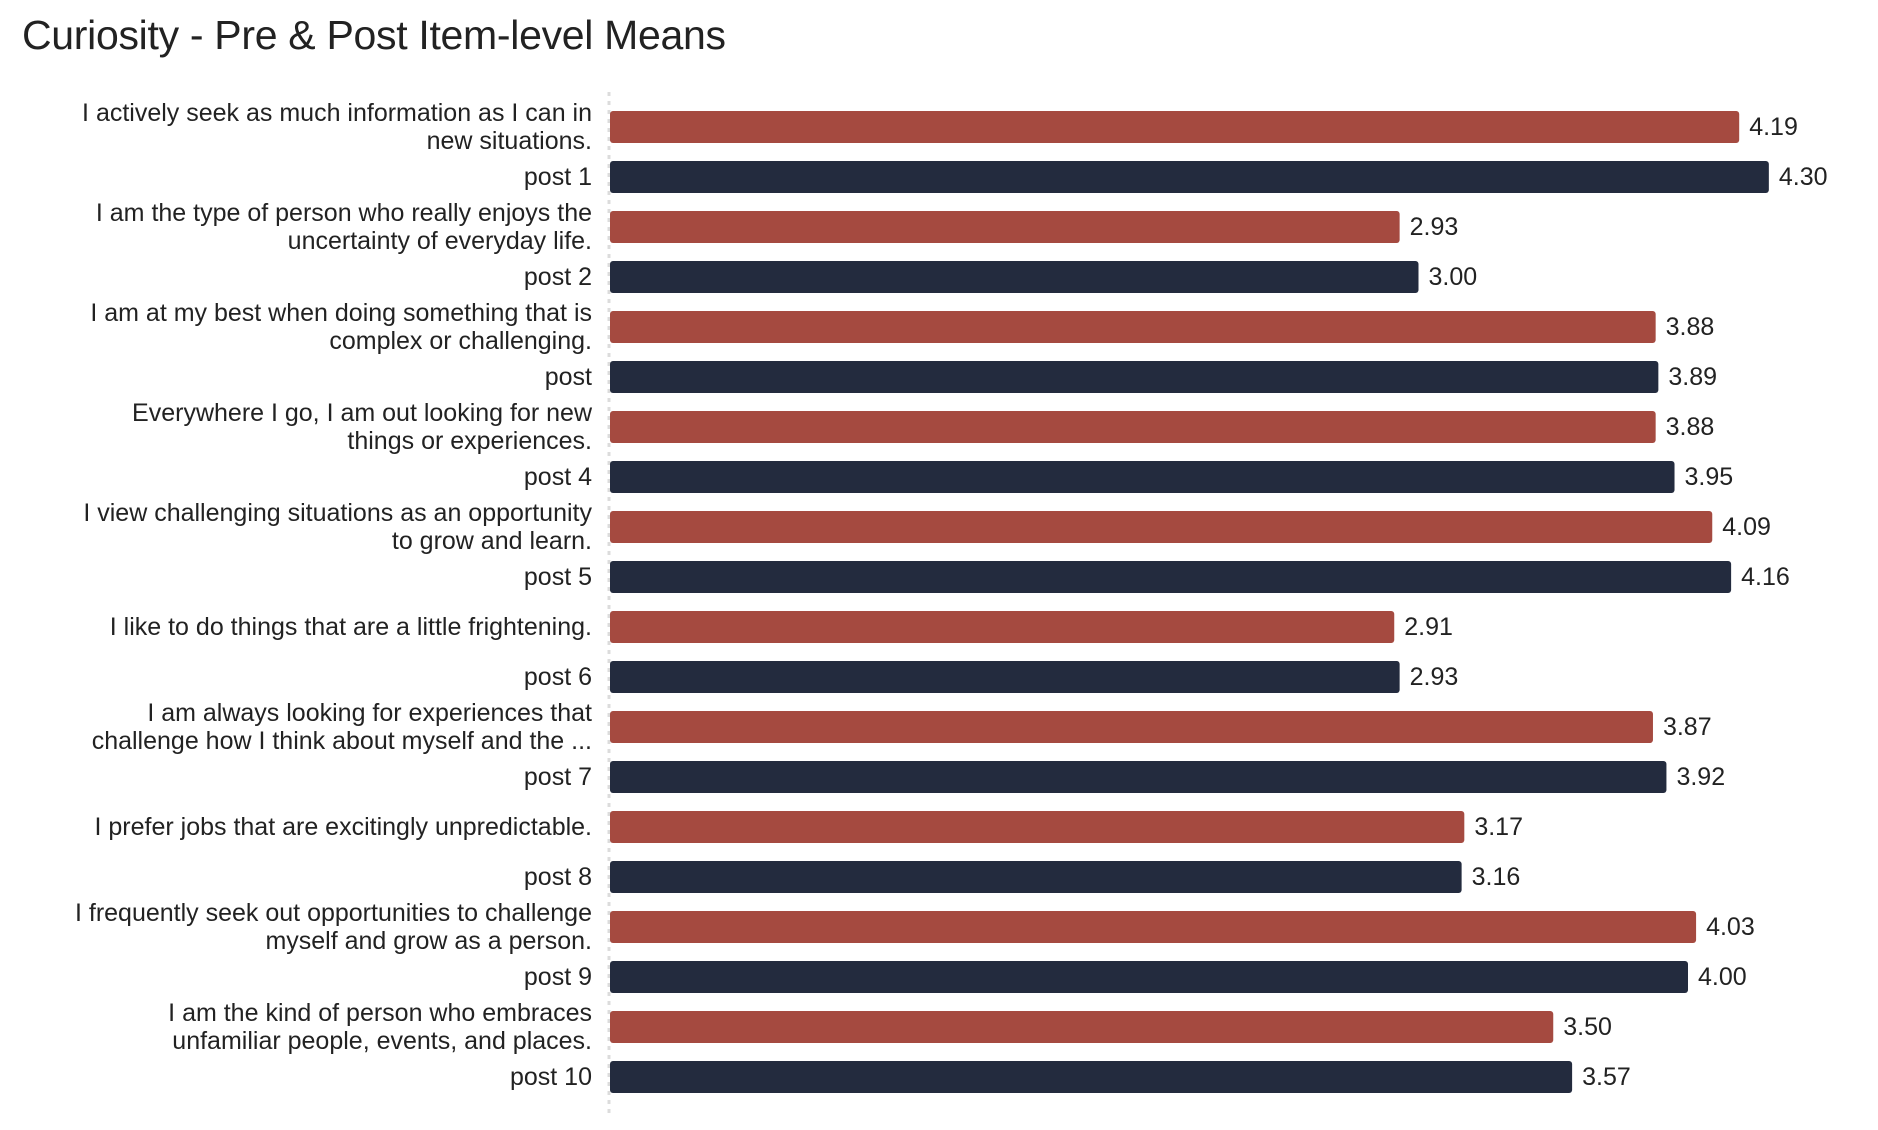  I want to click on label-line: I am always looking for experiences that, so click(369, 713).